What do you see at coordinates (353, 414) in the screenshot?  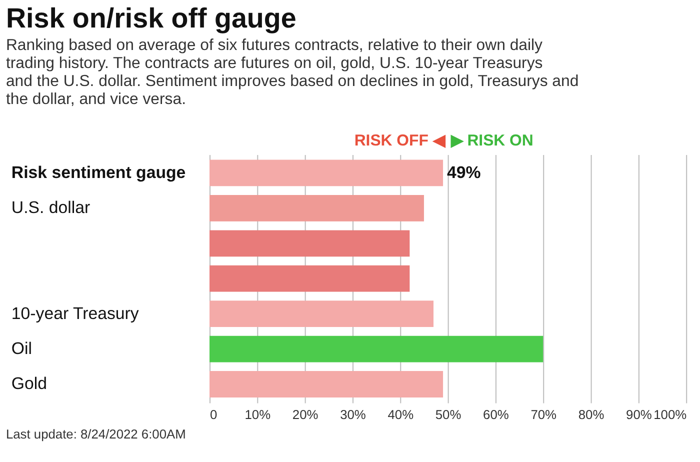 I see `x-tick-label: 30%` at bounding box center [353, 414].